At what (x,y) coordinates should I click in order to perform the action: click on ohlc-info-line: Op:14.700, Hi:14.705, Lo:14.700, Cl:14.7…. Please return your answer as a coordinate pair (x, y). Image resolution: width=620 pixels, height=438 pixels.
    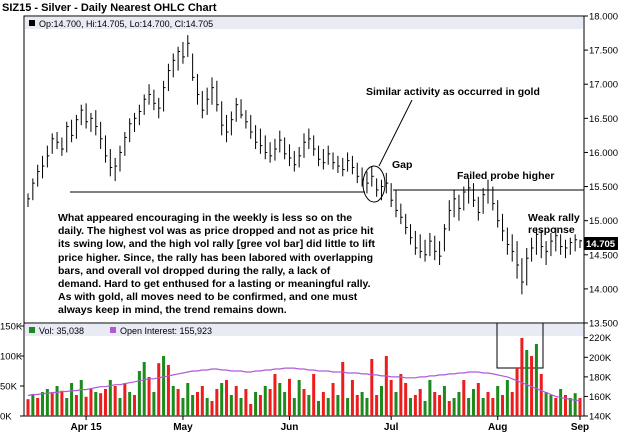
    Looking at the image, I should click on (126, 24).